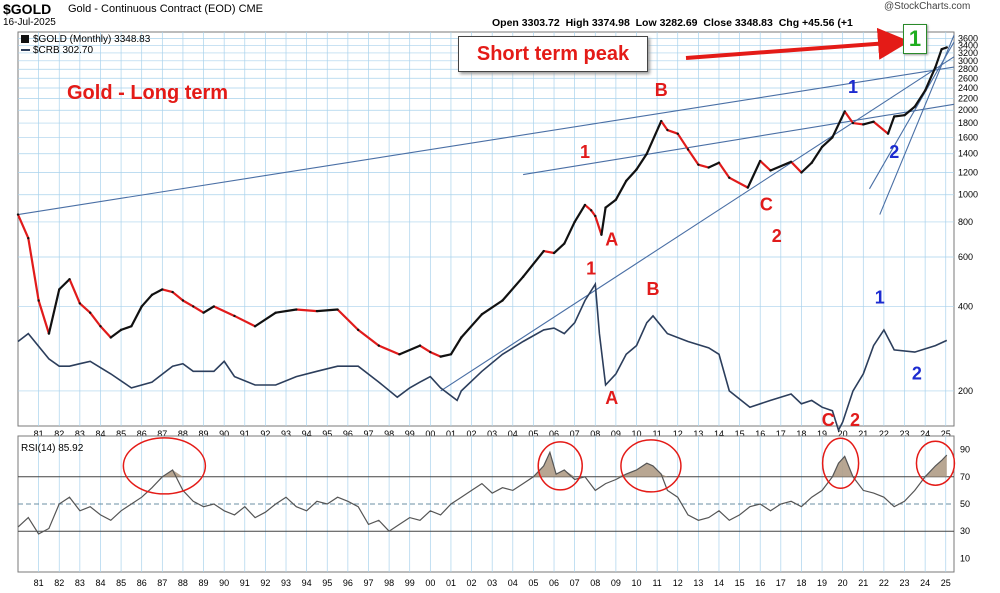 The height and width of the screenshot is (593, 1000). What do you see at coordinates (29, 22) in the screenshot?
I see `date-label: 16-Jul-2025` at bounding box center [29, 22].